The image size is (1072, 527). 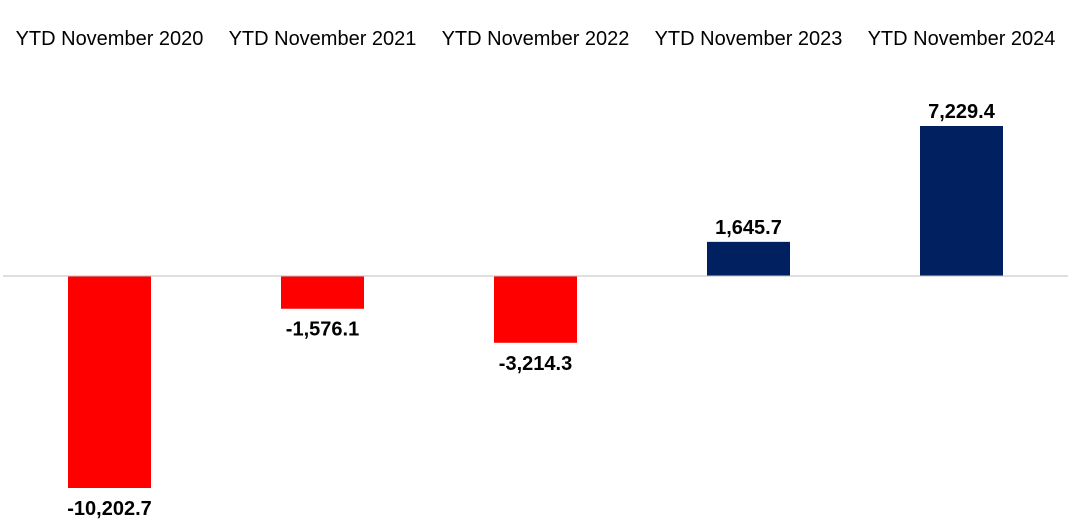 I want to click on category-label: YTD November 2021, so click(x=323, y=39).